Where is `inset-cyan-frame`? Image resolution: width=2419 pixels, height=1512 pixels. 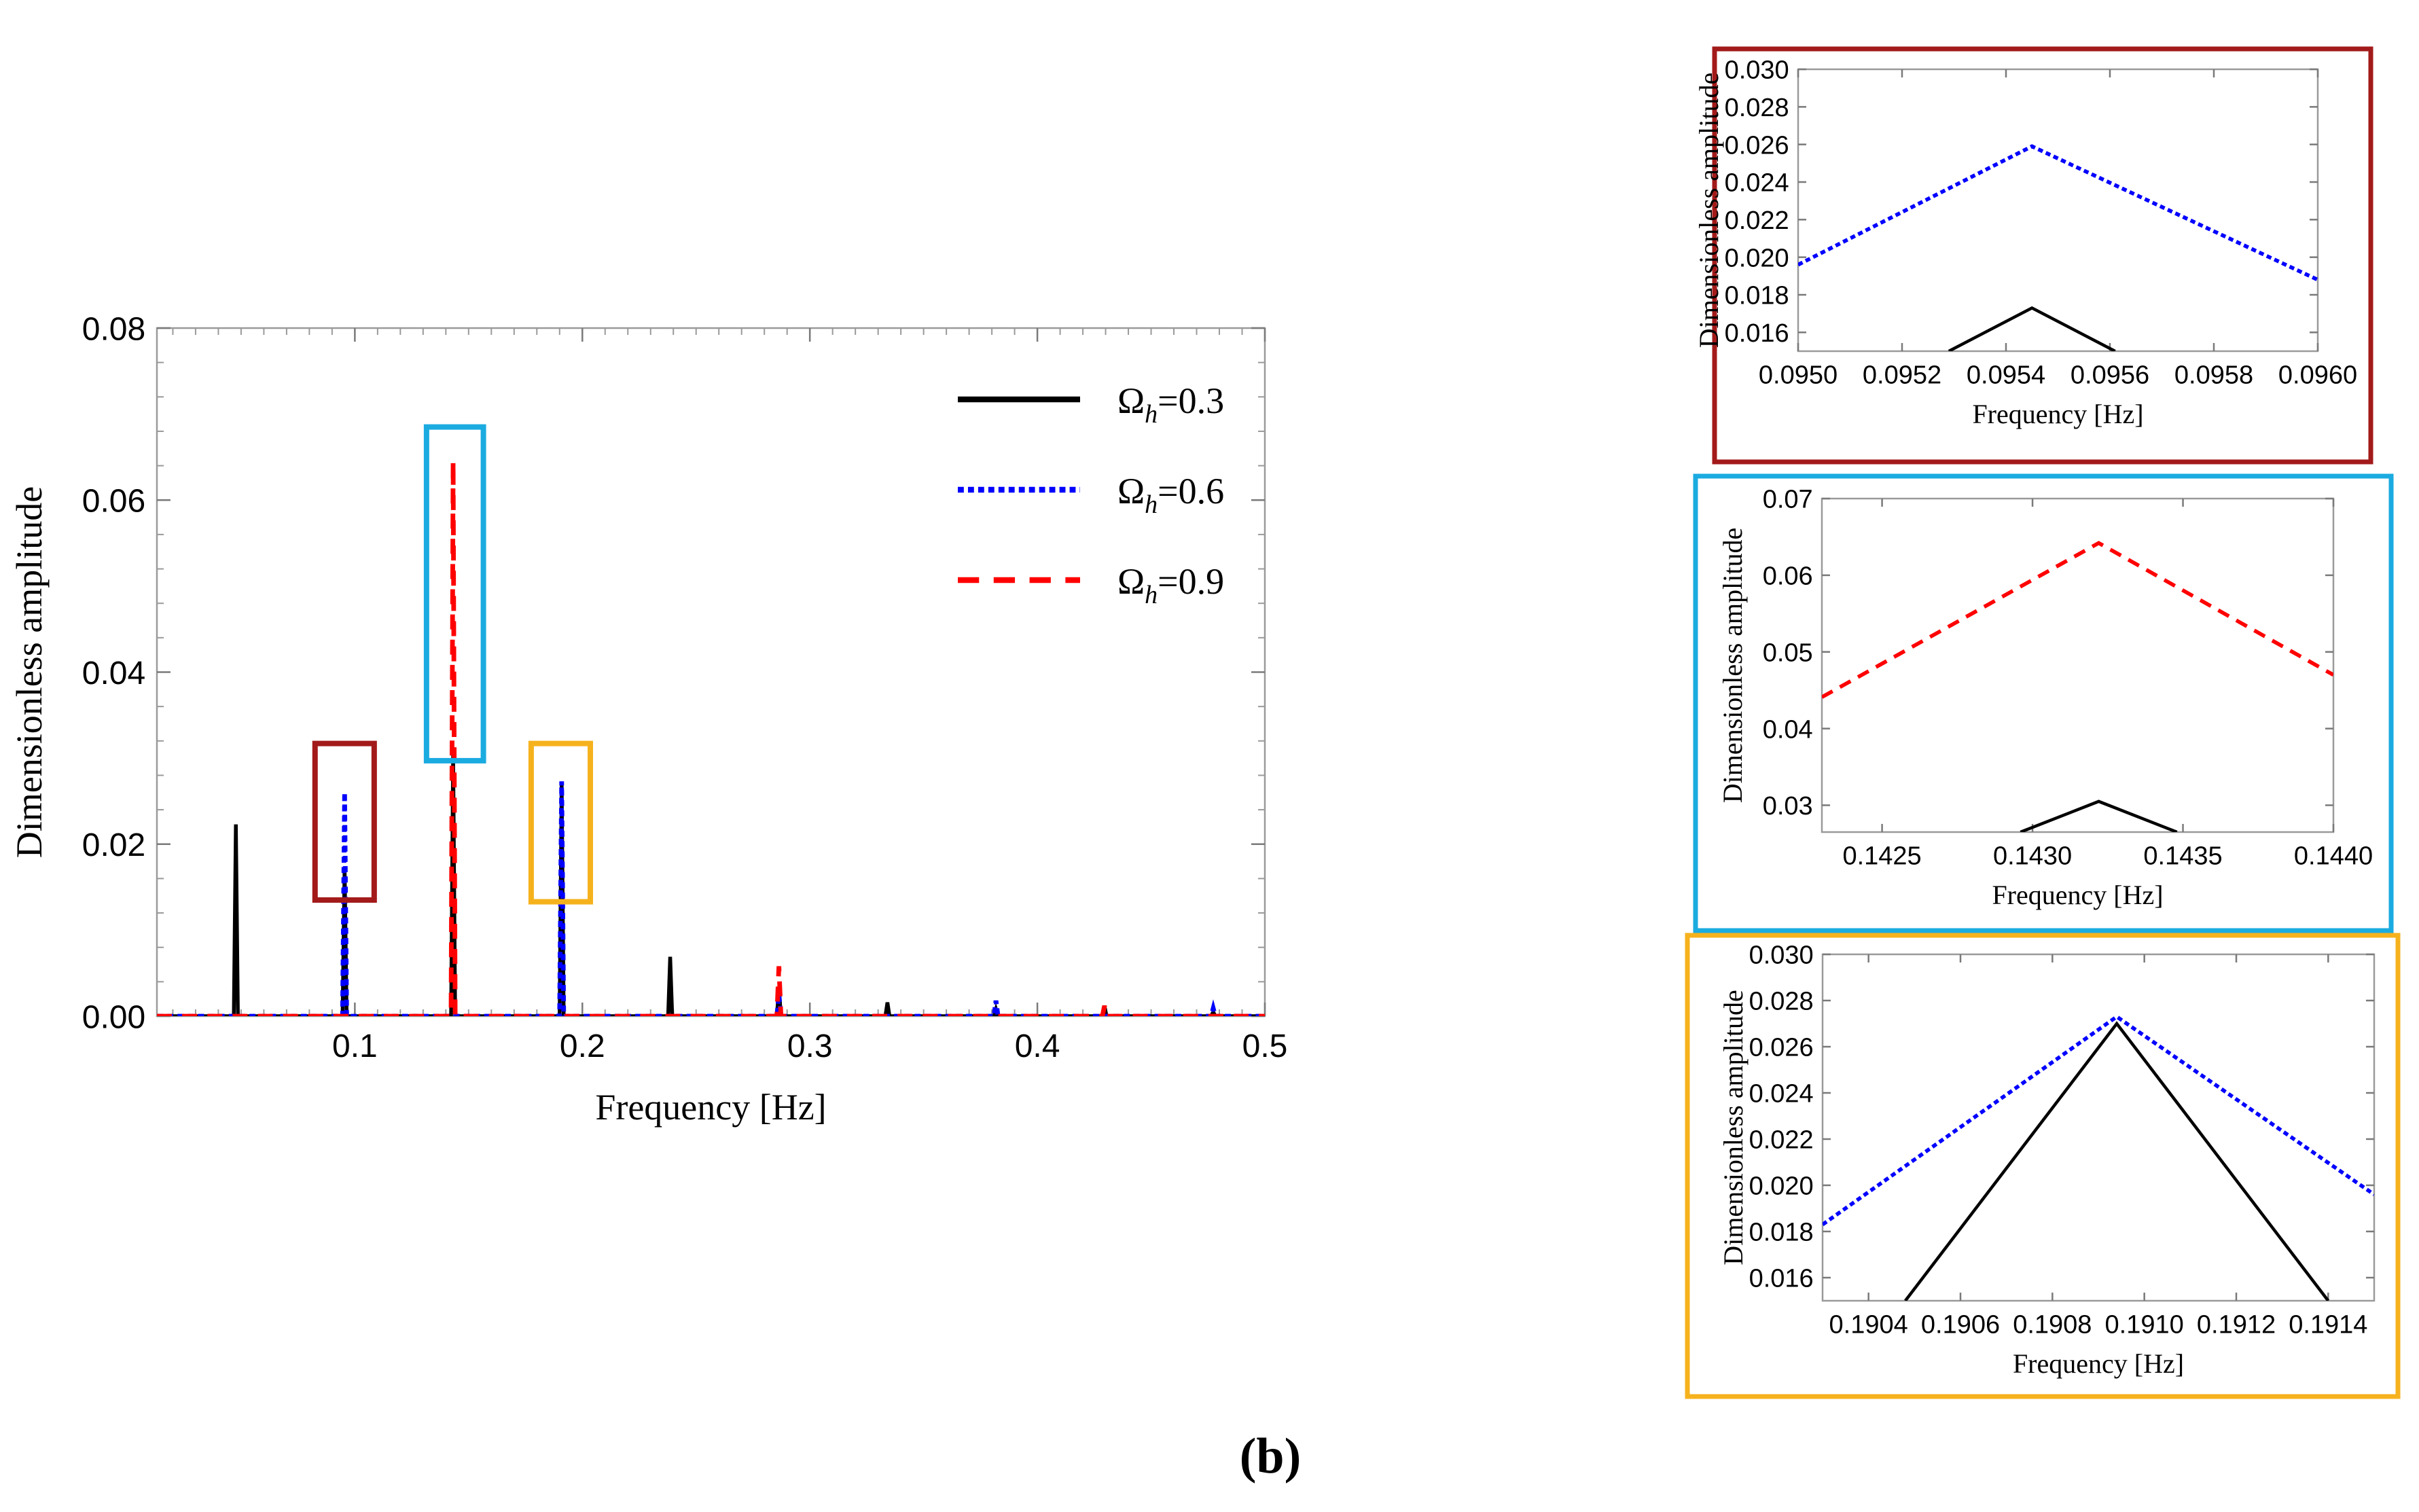 inset-cyan-frame is located at coordinates (2043, 703).